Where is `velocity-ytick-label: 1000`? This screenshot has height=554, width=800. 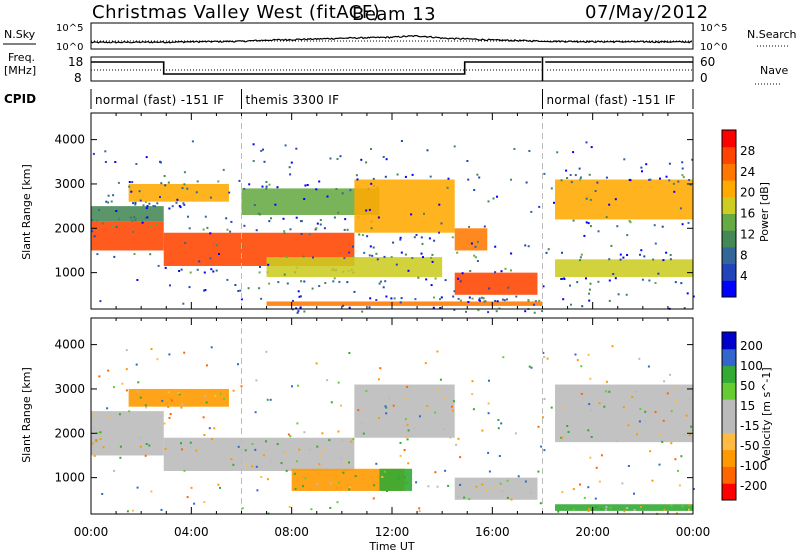
velocity-ytick-label: 1000 is located at coordinates (69, 478).